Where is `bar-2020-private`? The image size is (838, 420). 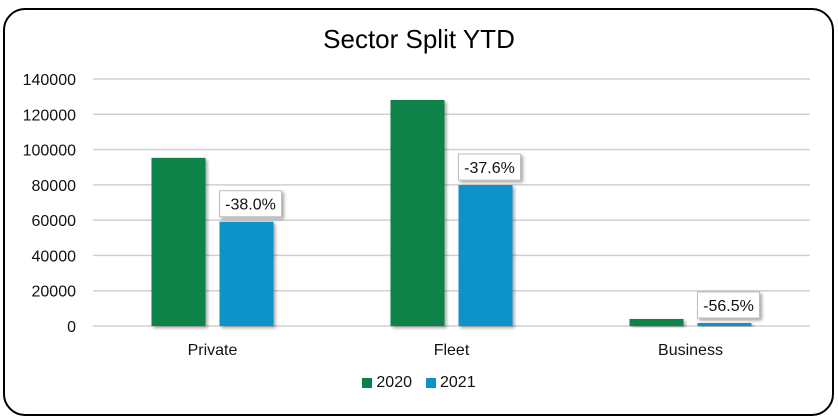
bar-2020-private is located at coordinates (178, 241).